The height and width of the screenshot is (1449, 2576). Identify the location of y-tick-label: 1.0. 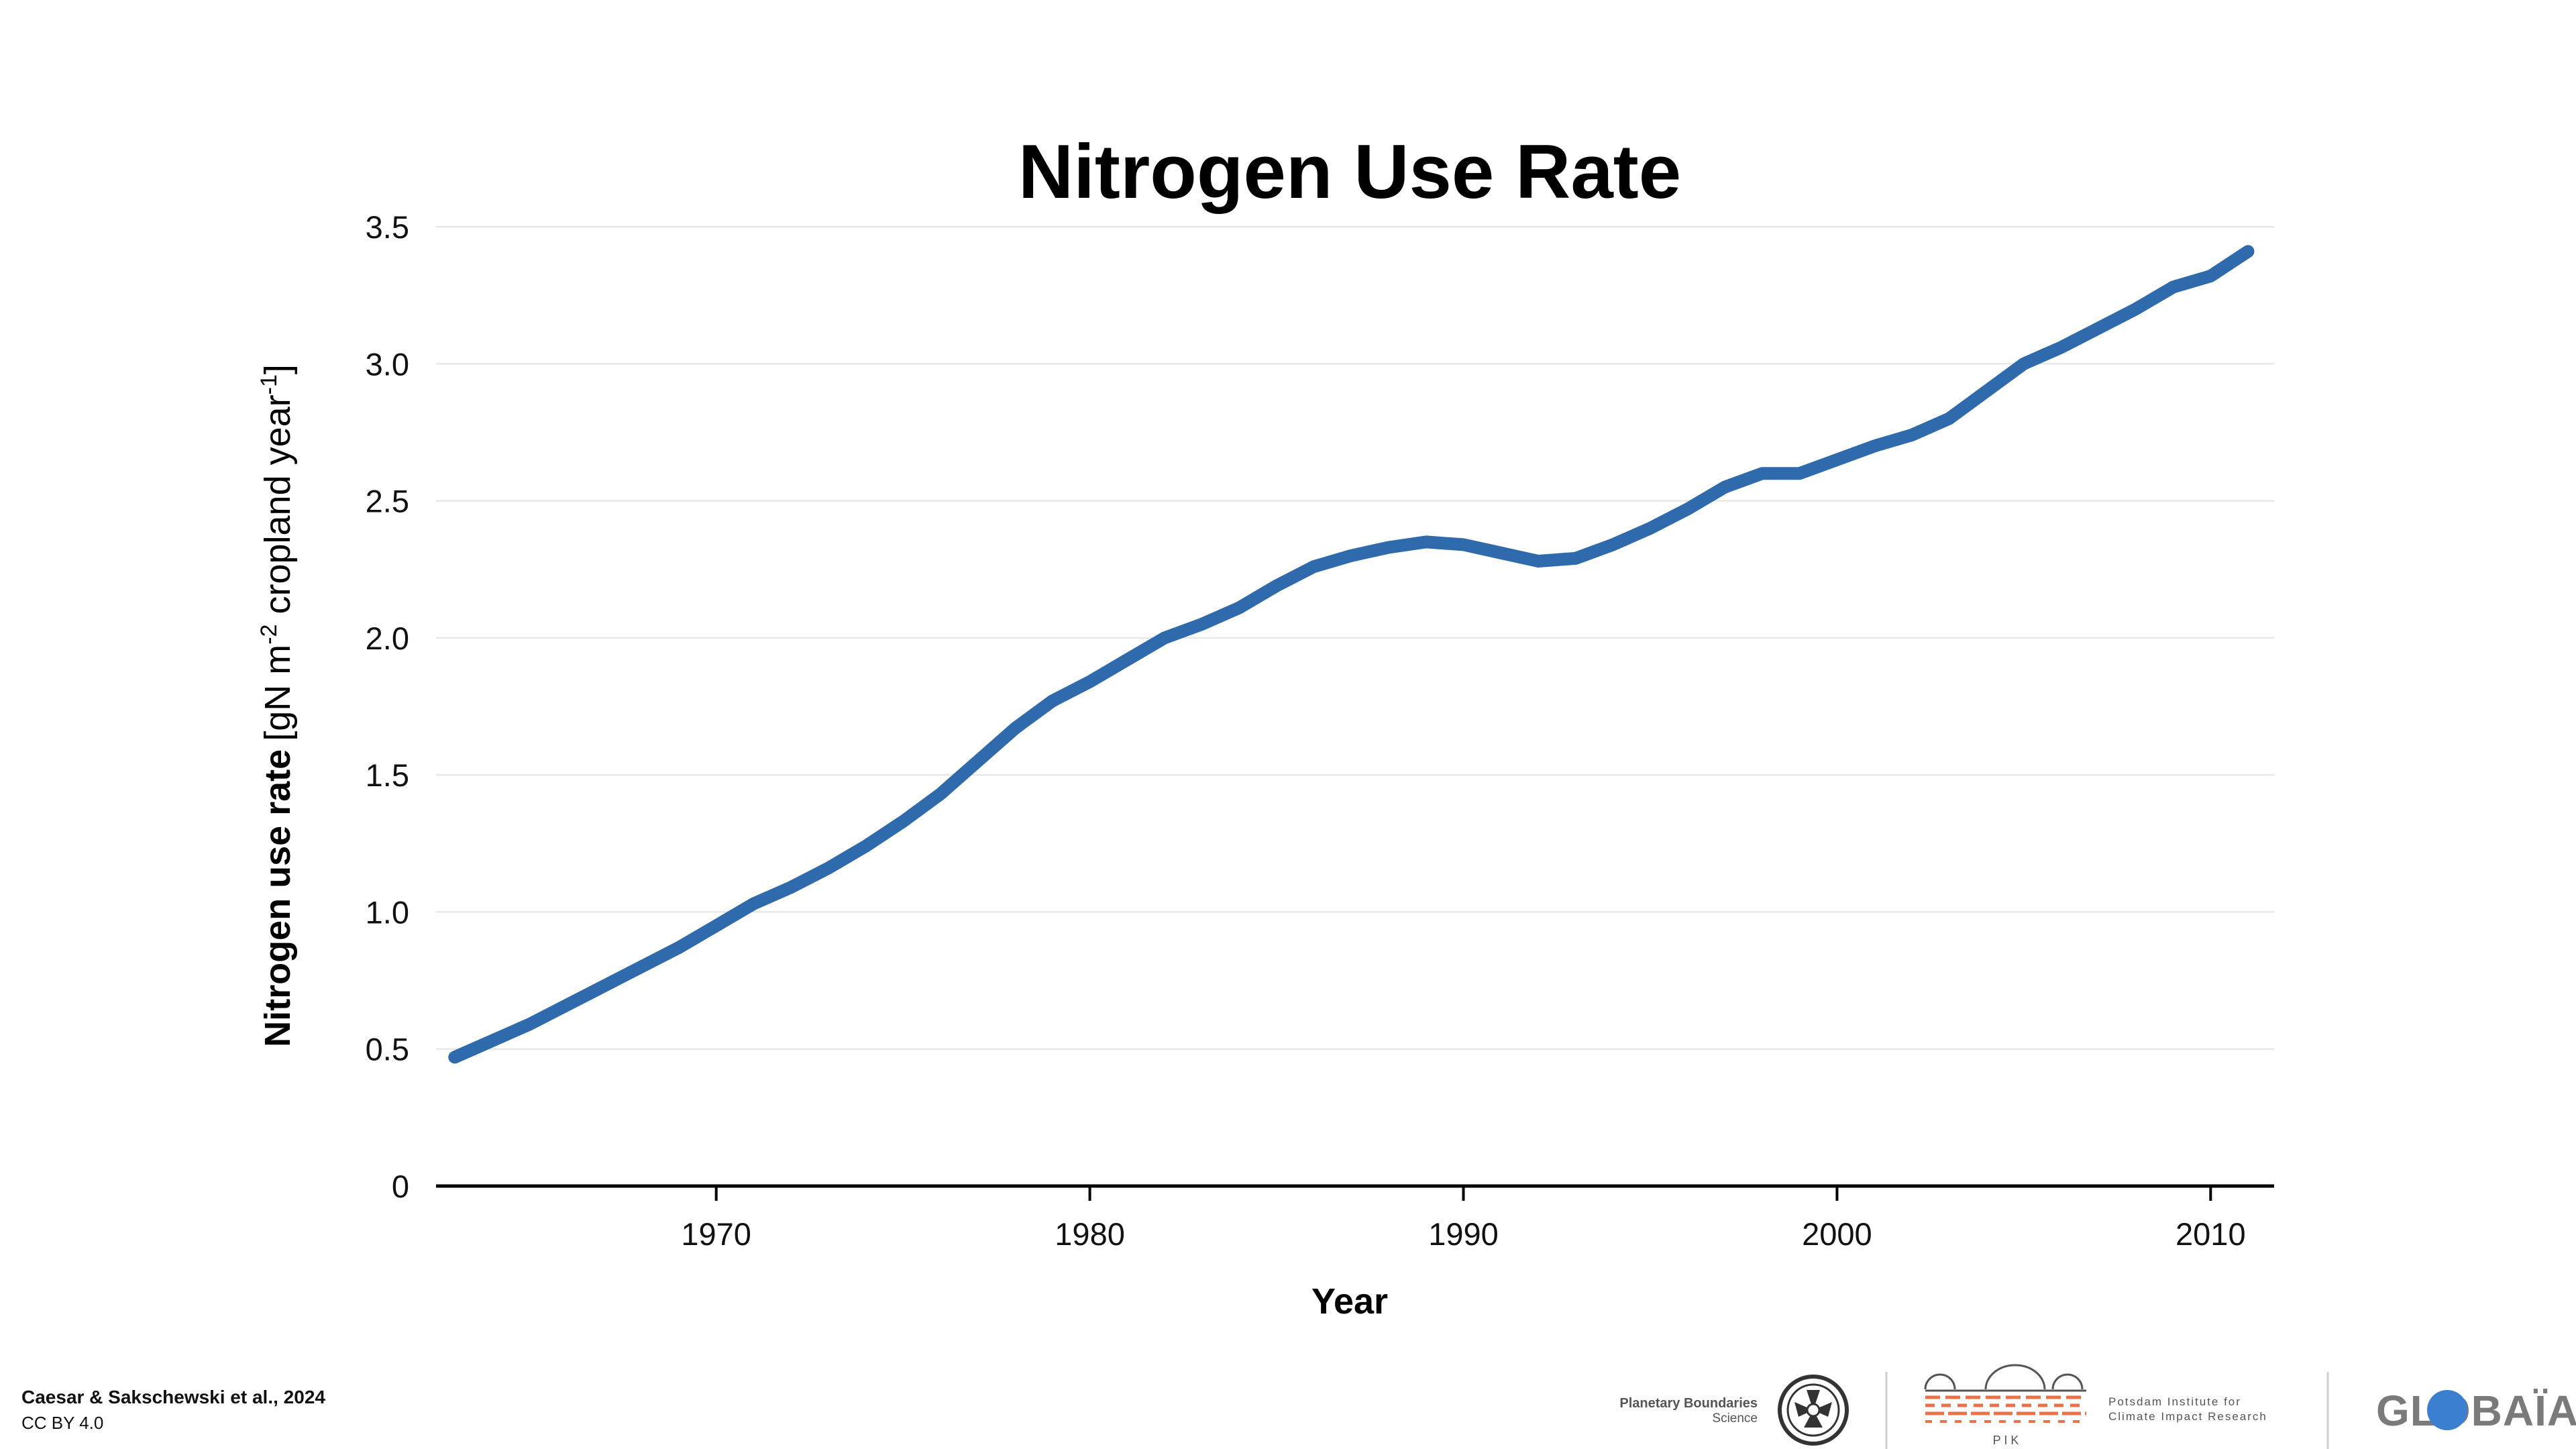
(387, 912).